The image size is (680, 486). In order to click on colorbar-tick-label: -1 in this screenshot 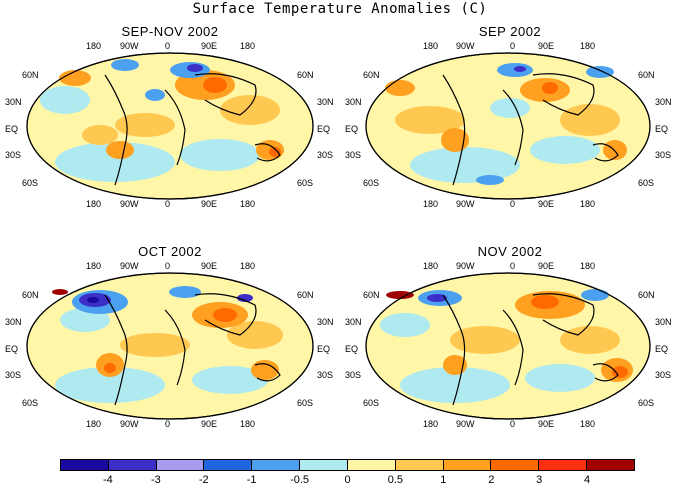, I will do `click(251, 480)`.